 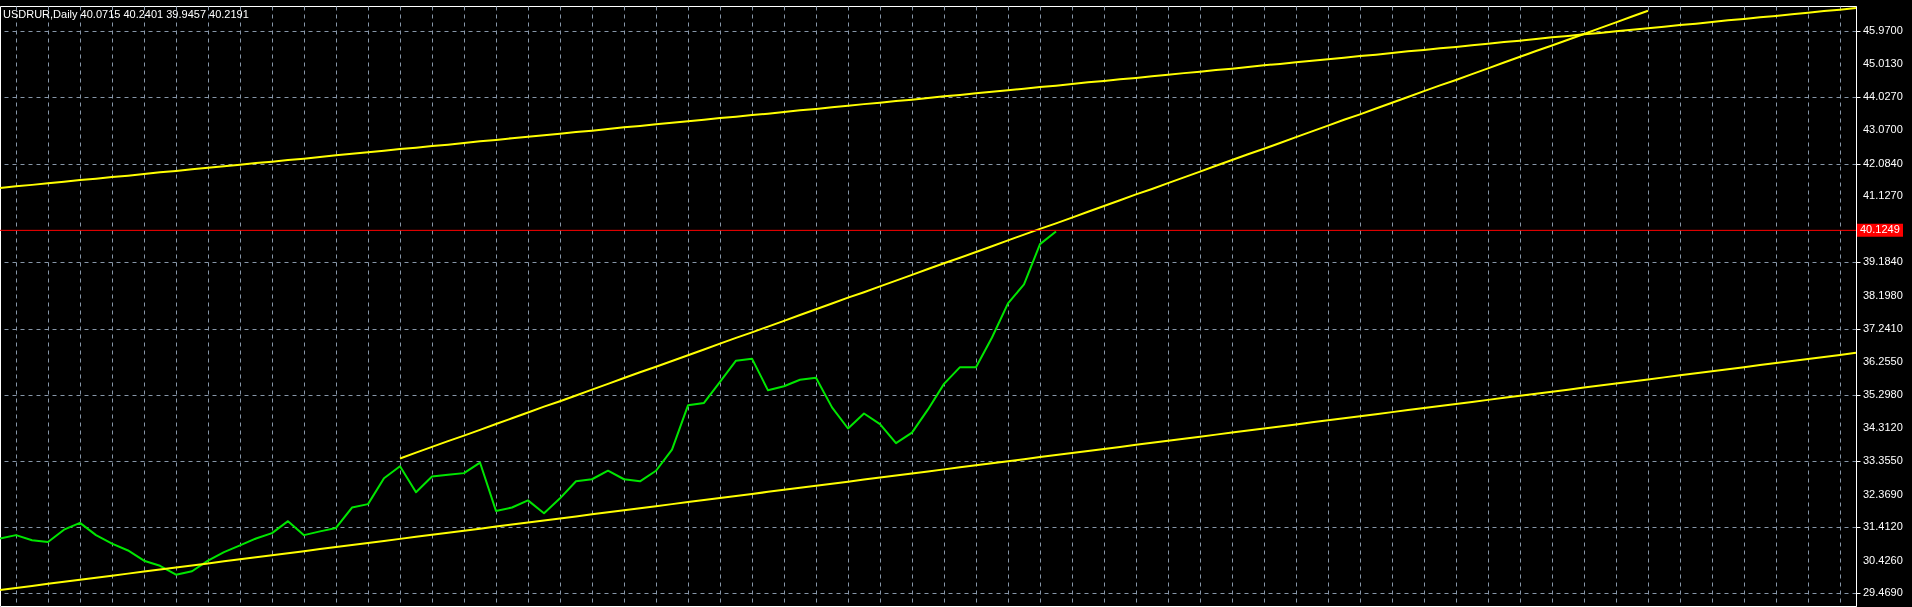 I want to click on y-tick-label: 32.3690, so click(x=1883, y=493).